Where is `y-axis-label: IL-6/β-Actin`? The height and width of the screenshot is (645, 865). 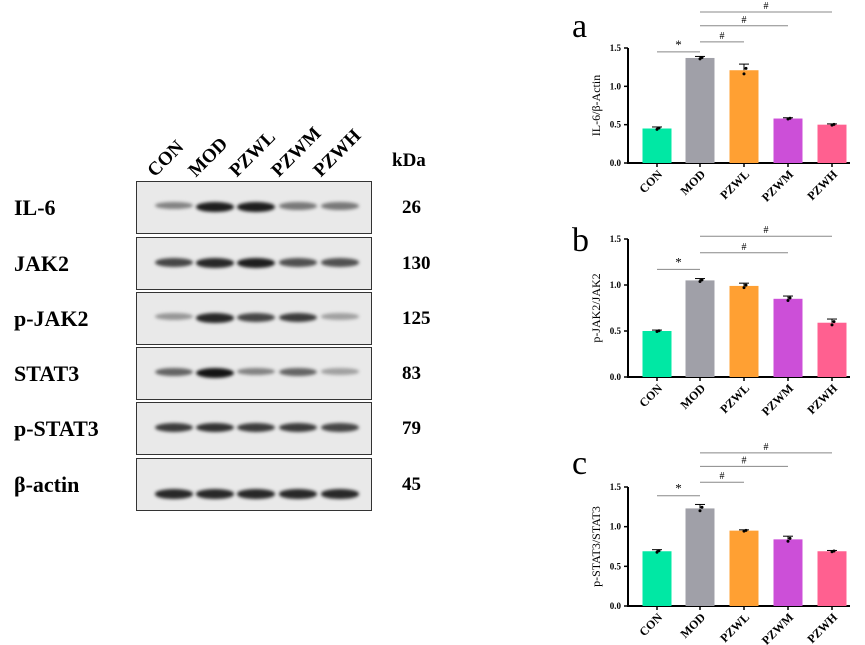 y-axis-label: IL-6/β-Actin is located at coordinates (596, 105).